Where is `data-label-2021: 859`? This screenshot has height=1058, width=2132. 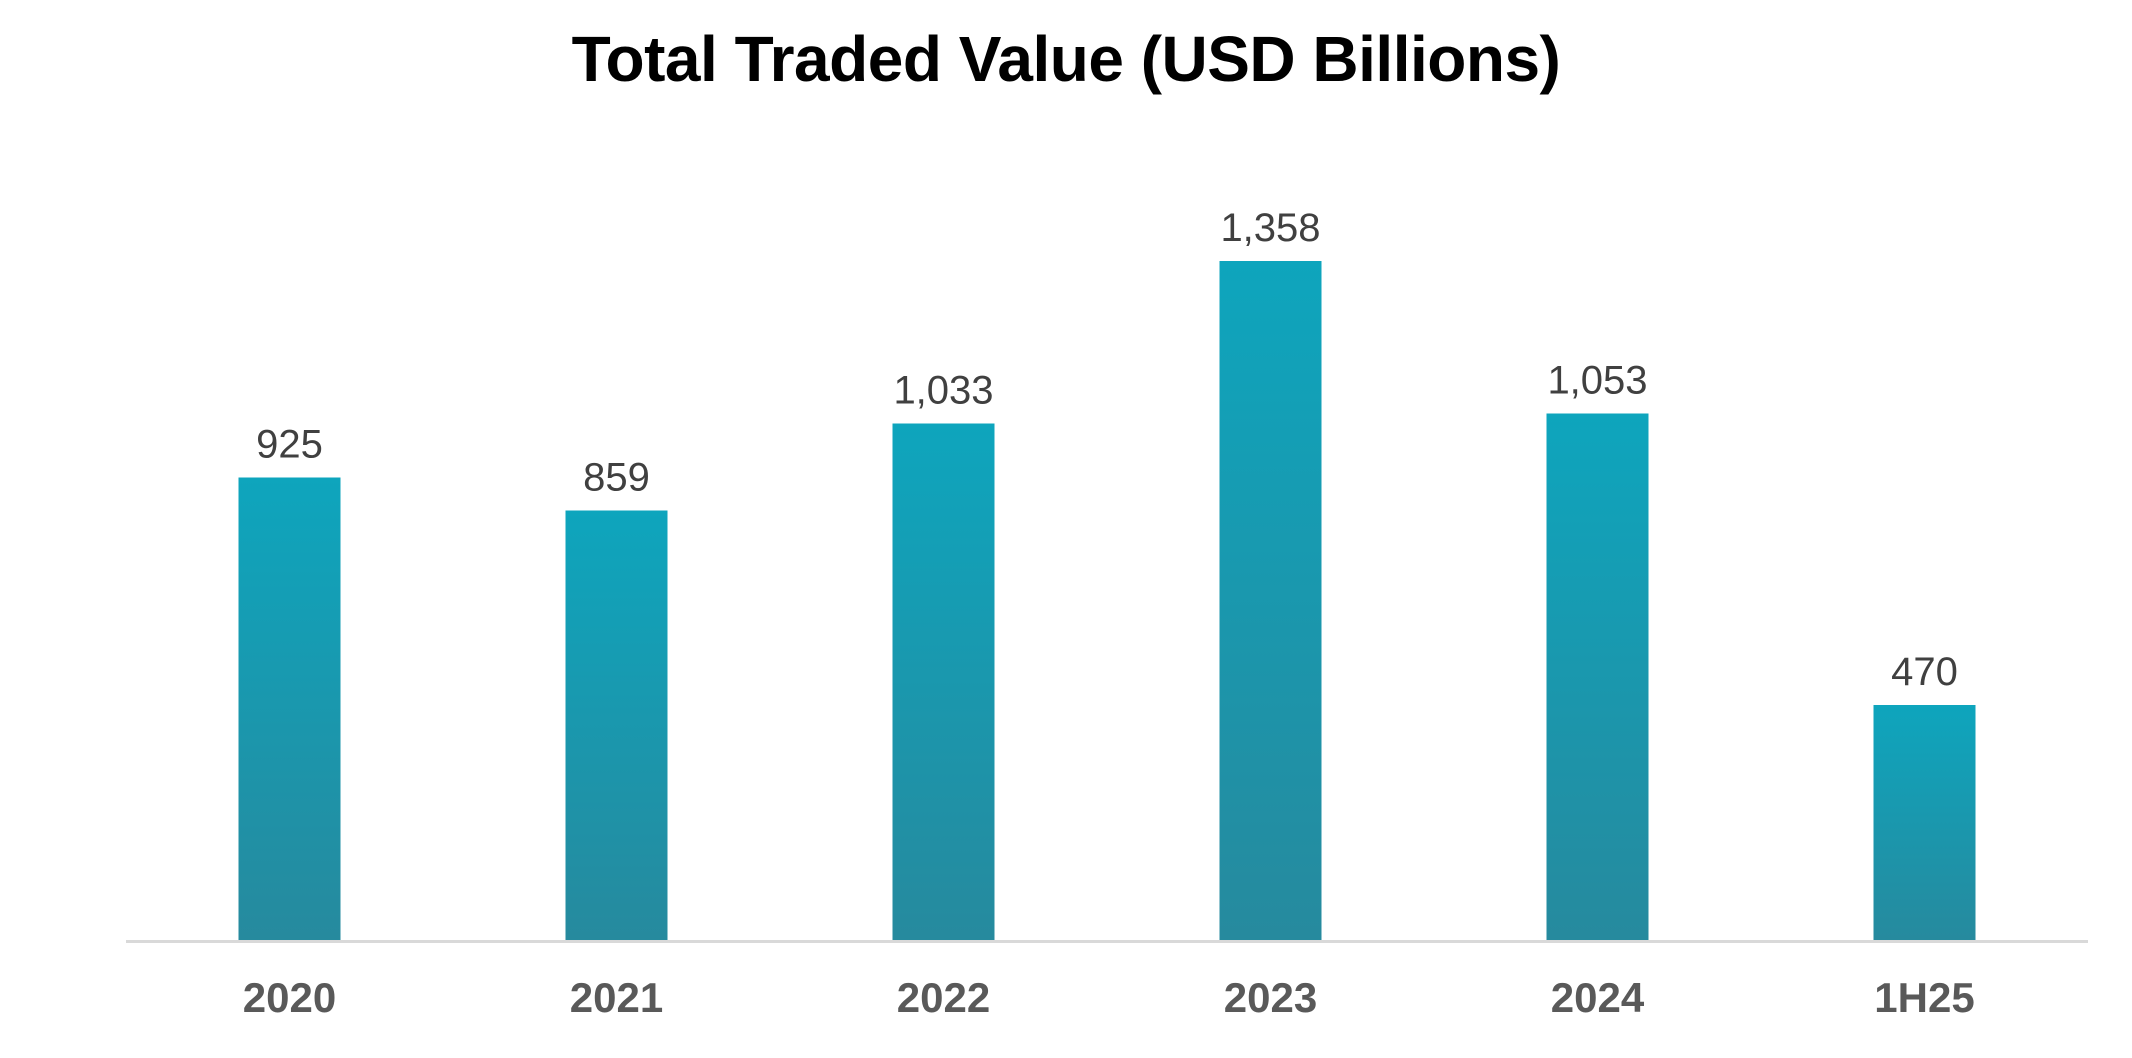
data-label-2021: 859 is located at coordinates (616, 478).